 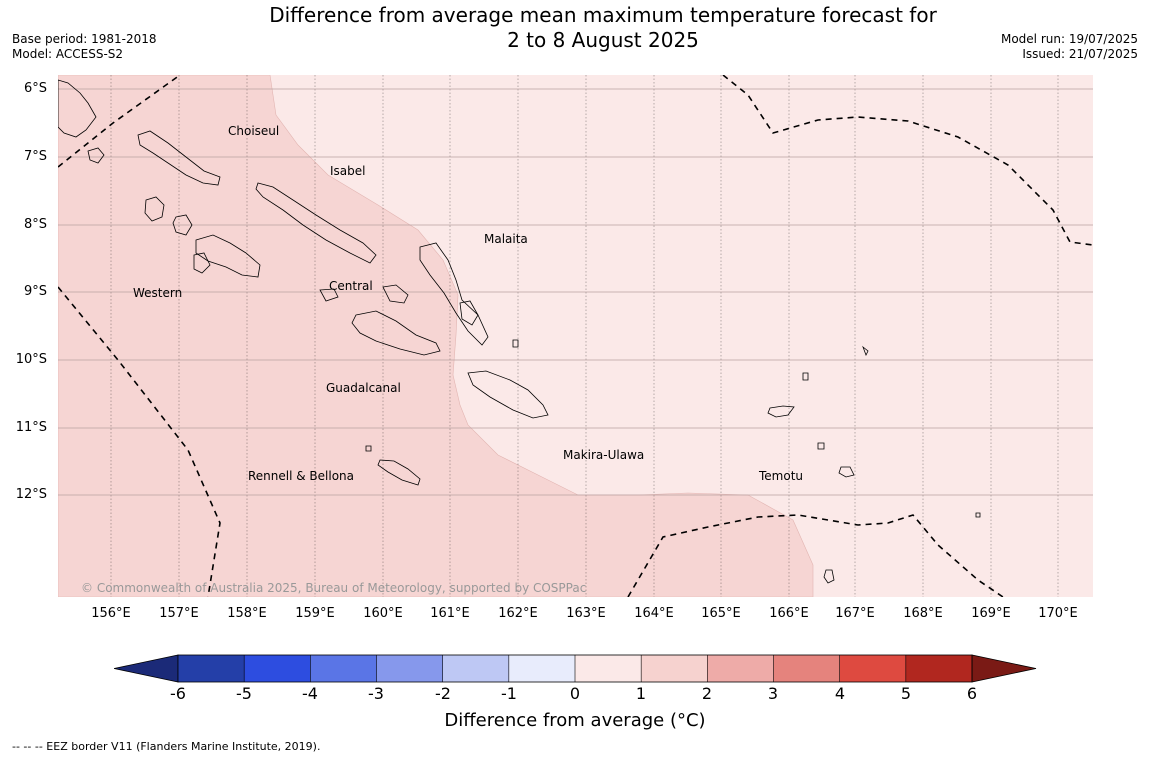 What do you see at coordinates (515, 343) in the screenshot?
I see `ulawa-island` at bounding box center [515, 343].